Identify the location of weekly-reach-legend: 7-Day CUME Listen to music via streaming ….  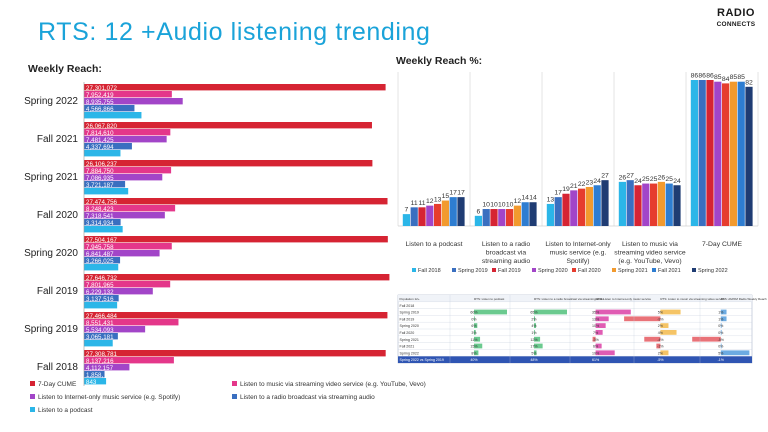
(228, 397).